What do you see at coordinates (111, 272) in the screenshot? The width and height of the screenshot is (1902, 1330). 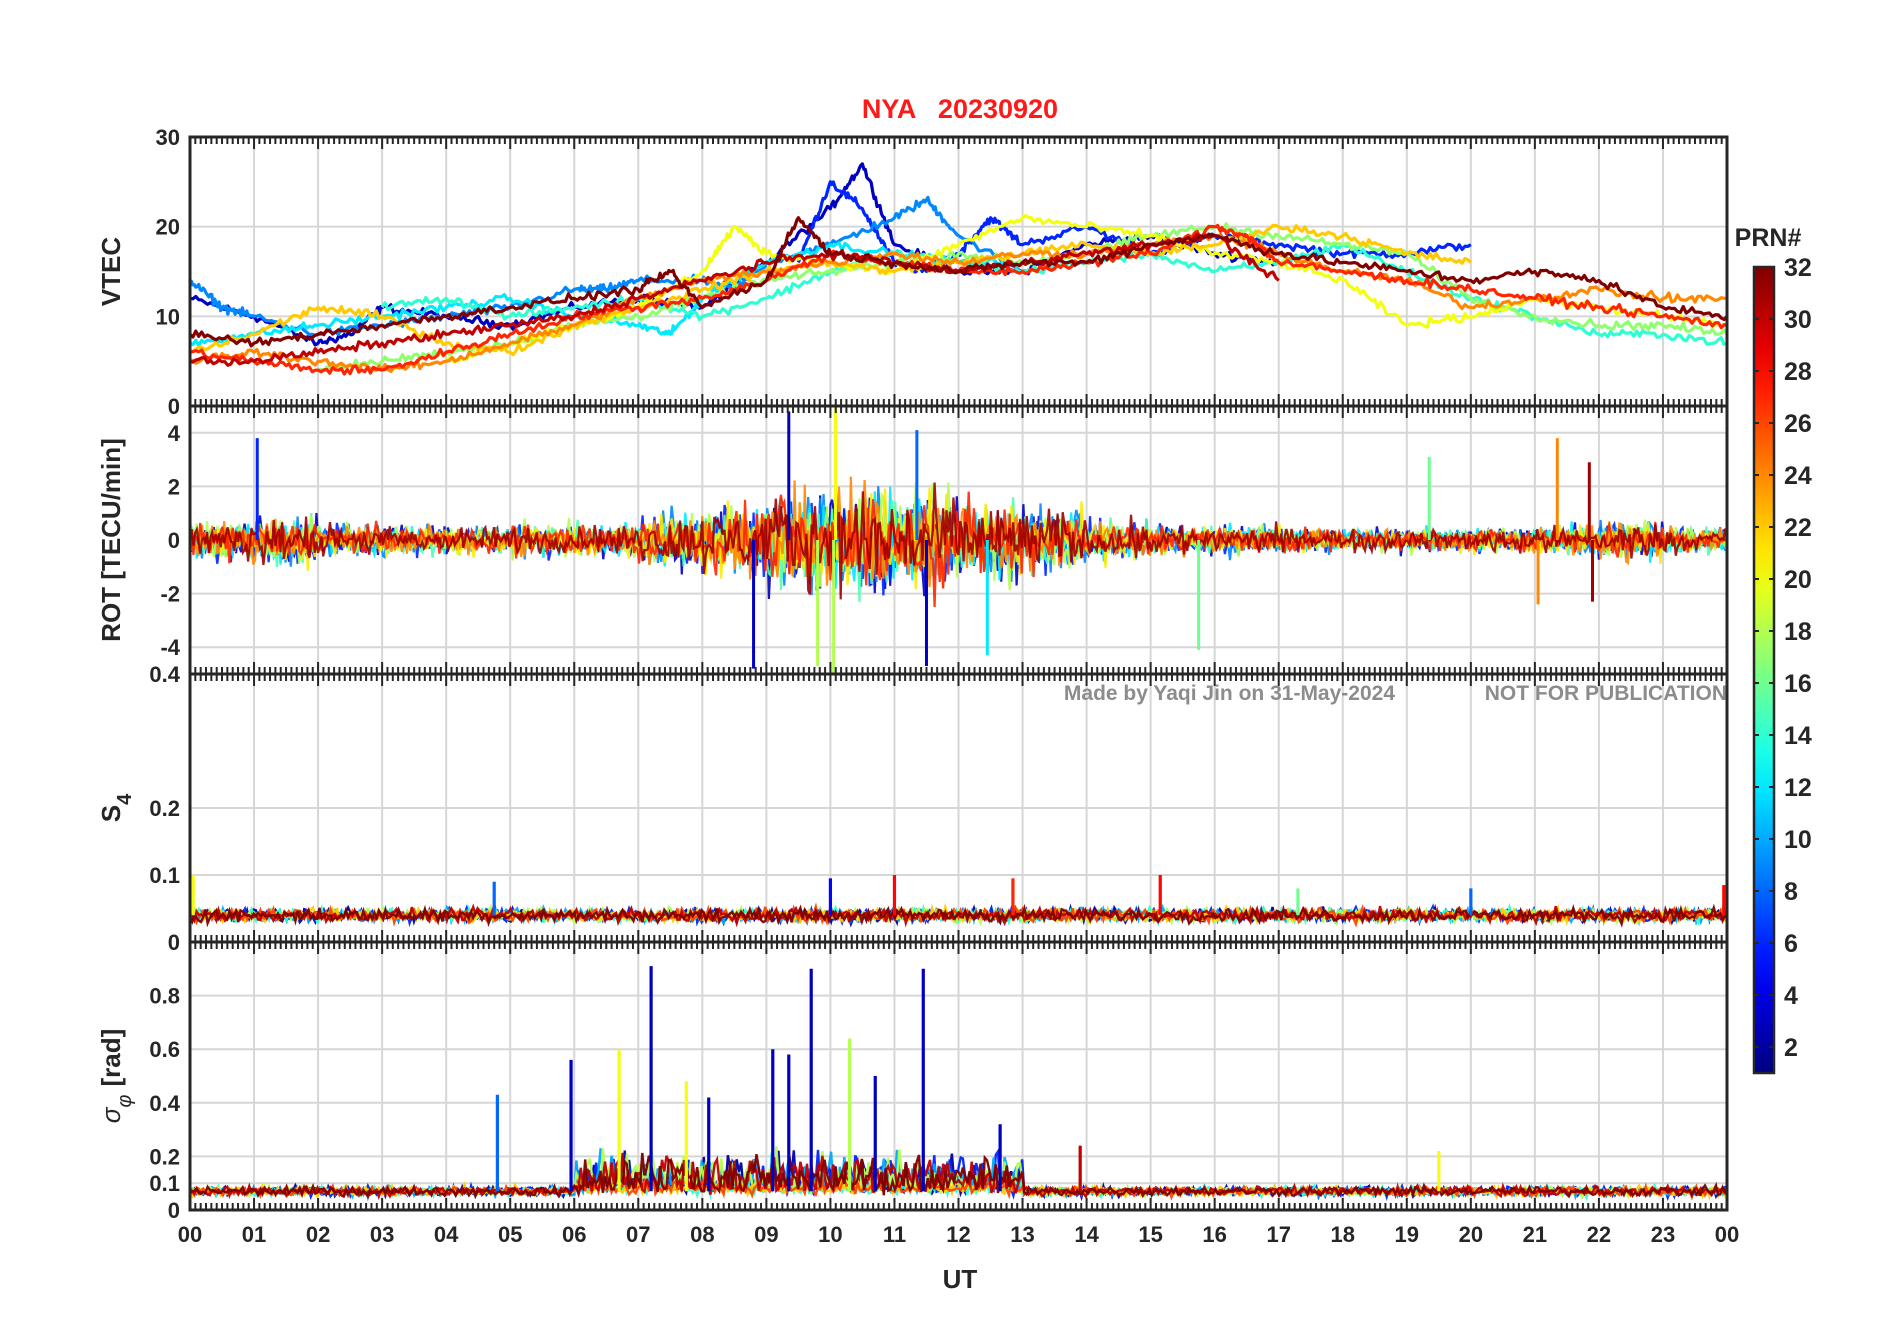 I see `y-axis-label: VTEC` at bounding box center [111, 272].